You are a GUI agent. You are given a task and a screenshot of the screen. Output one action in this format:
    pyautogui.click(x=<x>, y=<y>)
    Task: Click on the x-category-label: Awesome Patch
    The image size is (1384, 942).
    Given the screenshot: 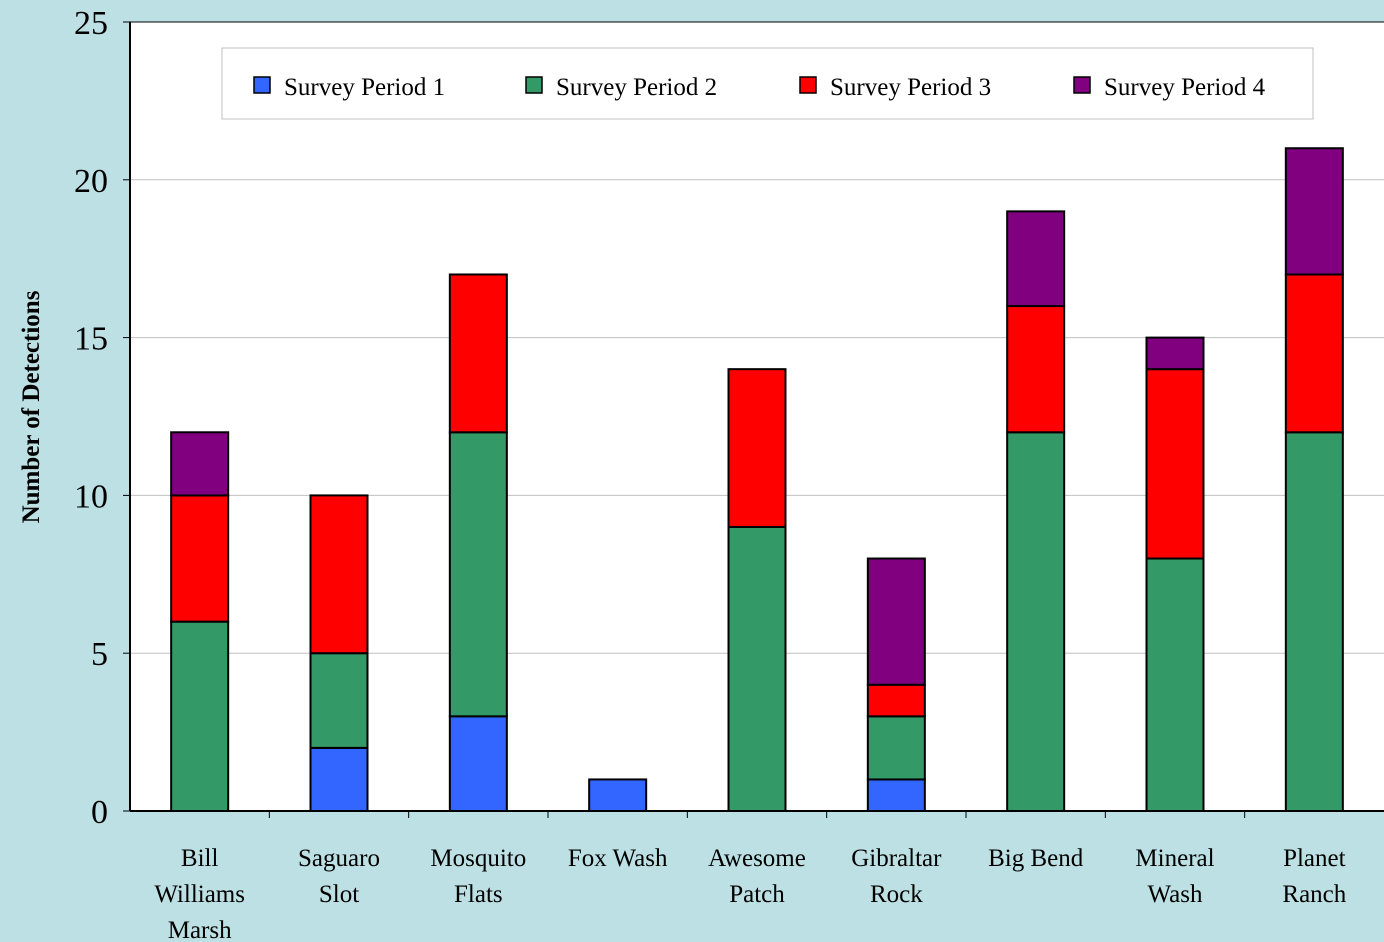 What is the action you would take?
    pyautogui.click(x=757, y=876)
    